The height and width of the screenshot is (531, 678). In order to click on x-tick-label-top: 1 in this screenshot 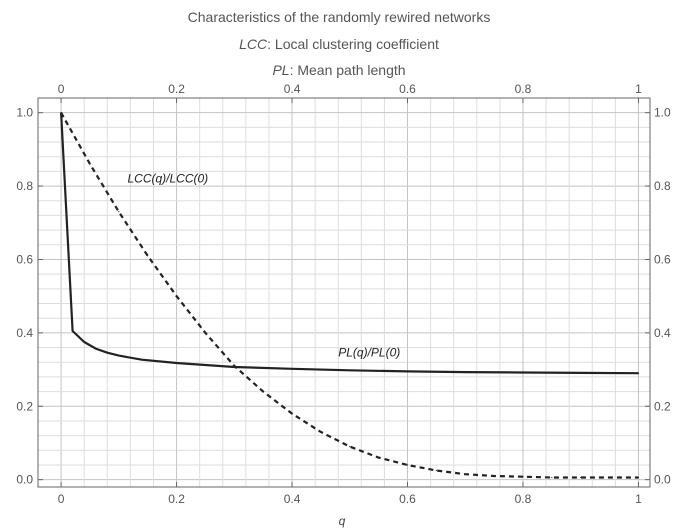, I will do `click(638, 89)`.